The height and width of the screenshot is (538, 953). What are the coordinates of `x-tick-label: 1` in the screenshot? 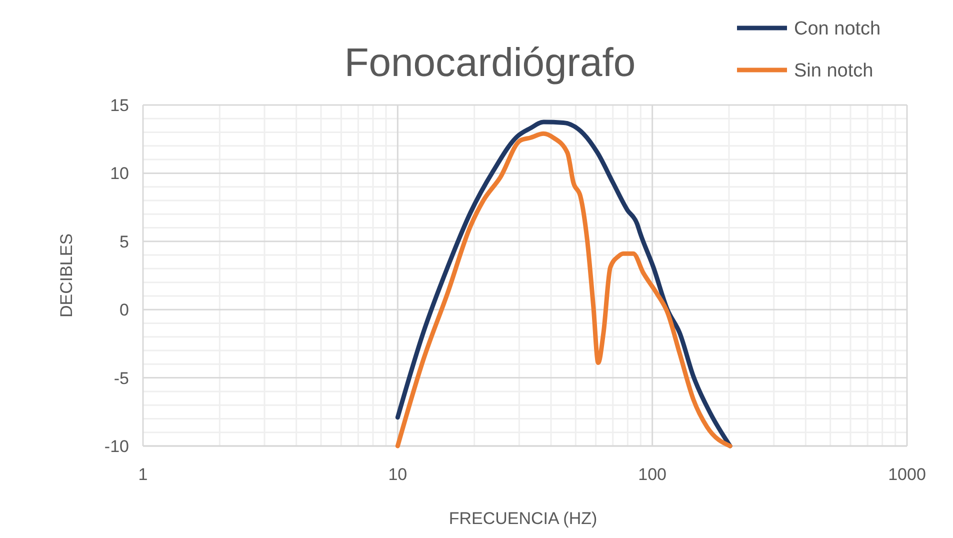 It's located at (143, 474).